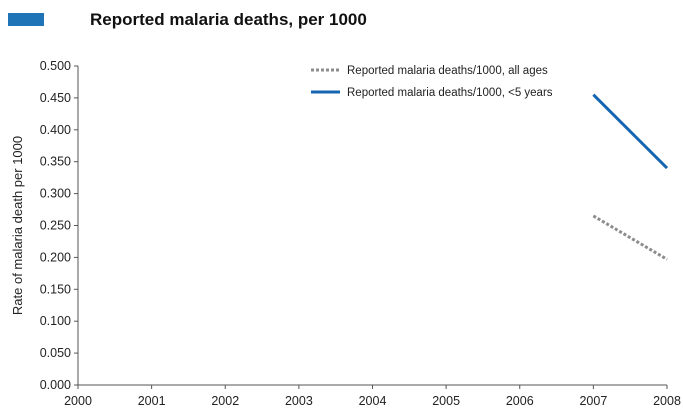 The image size is (683, 412). I want to click on legend-label-1: Reported malaria deaths/1000, all ages, so click(447, 71).